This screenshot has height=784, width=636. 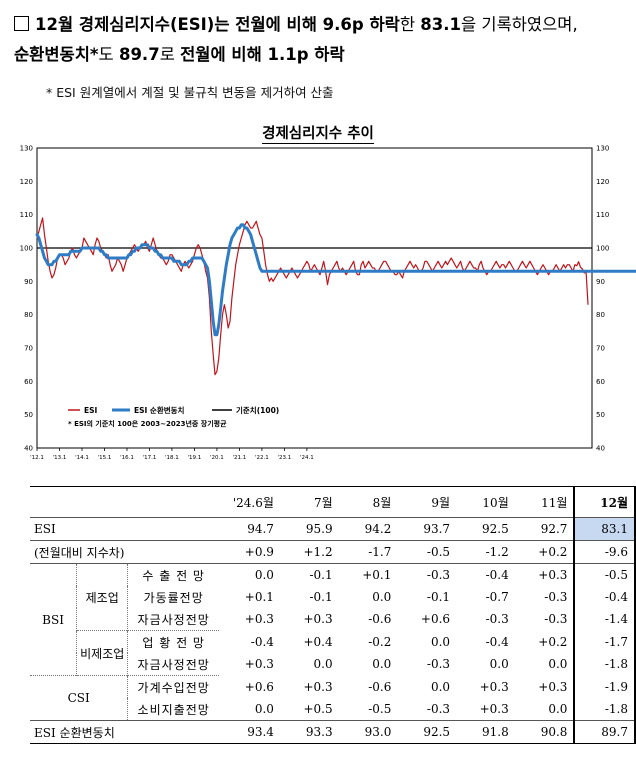 What do you see at coordinates (217, 458) in the screenshot?
I see `x-tick-label: '20.1` at bounding box center [217, 458].